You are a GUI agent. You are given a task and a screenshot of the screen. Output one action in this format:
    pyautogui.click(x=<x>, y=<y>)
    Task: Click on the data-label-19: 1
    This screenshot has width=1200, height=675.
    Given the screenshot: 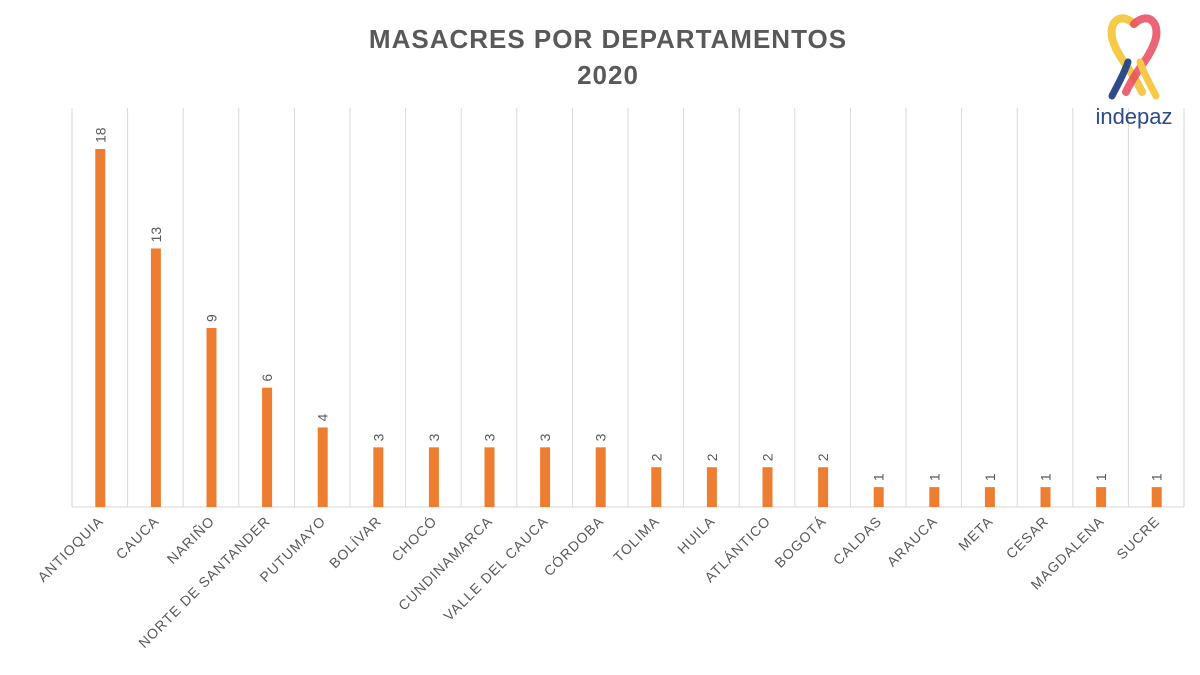 What is the action you would take?
    pyautogui.click(x=1157, y=477)
    